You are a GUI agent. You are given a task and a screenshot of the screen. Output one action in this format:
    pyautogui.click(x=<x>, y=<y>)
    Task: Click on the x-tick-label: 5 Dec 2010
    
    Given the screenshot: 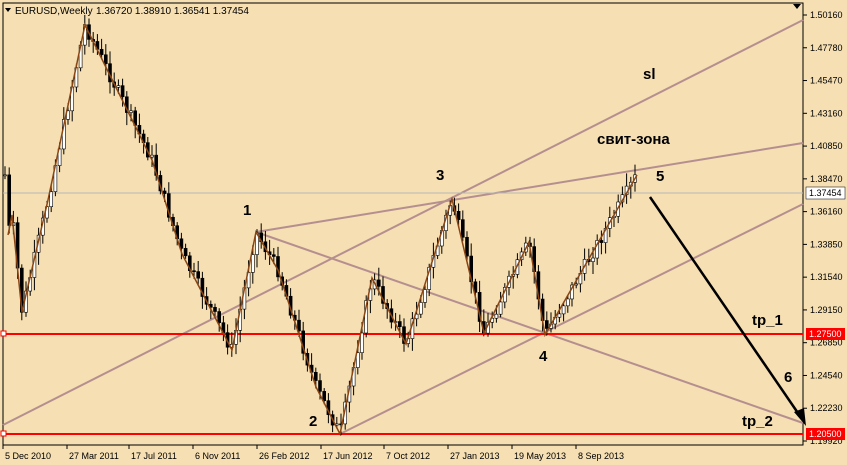 What is the action you would take?
    pyautogui.click(x=28, y=456)
    